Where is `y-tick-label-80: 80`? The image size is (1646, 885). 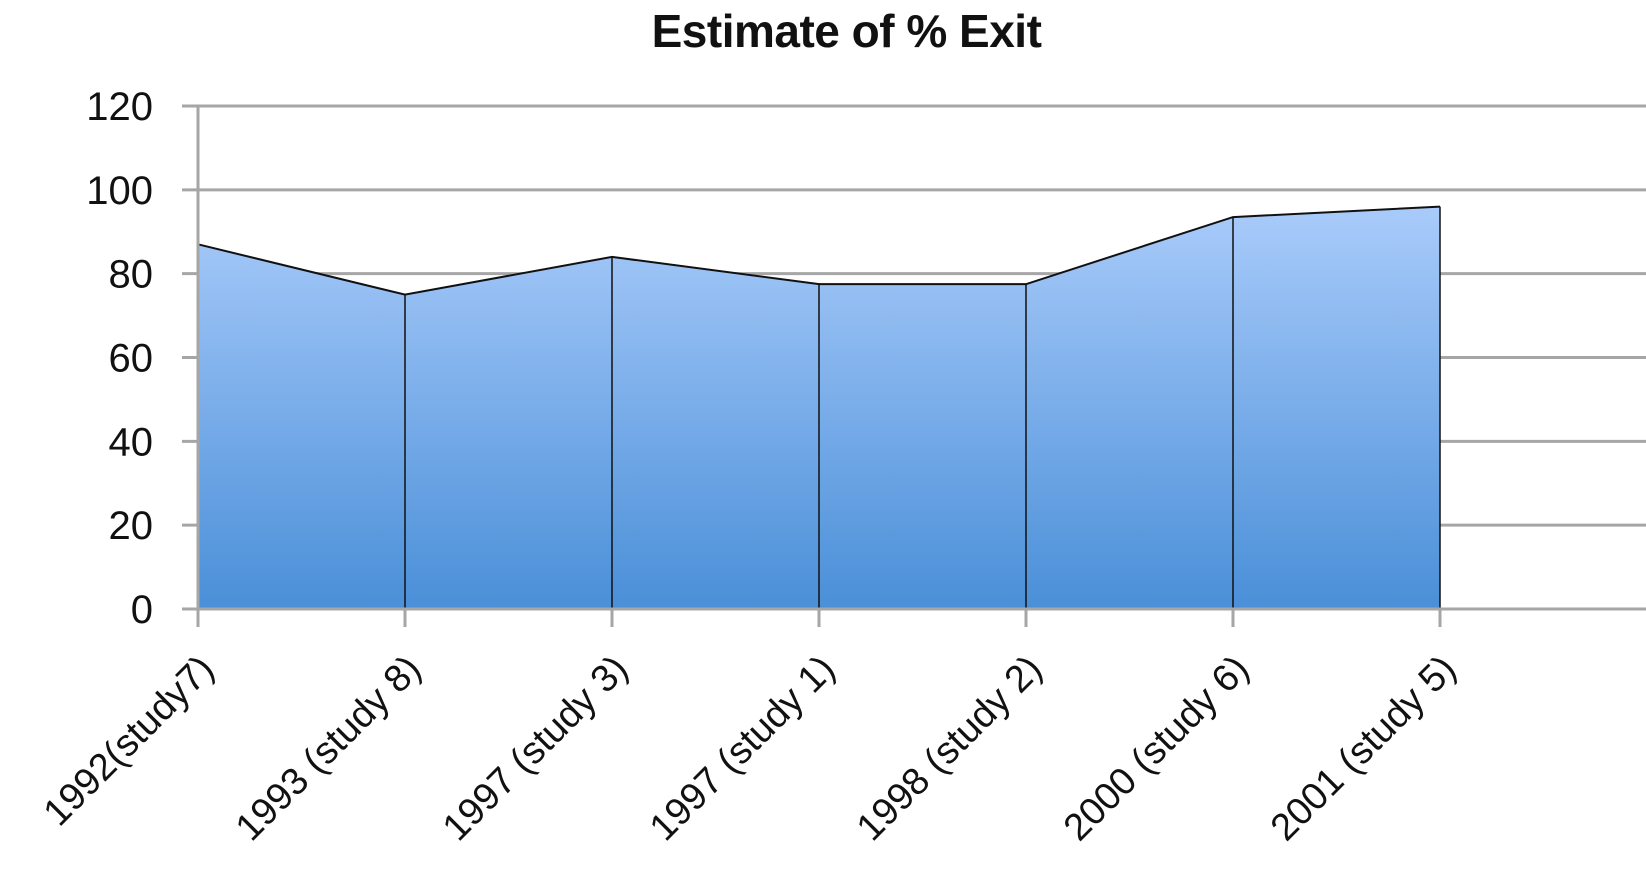 y-tick-label-80: 80 is located at coordinates (131, 275).